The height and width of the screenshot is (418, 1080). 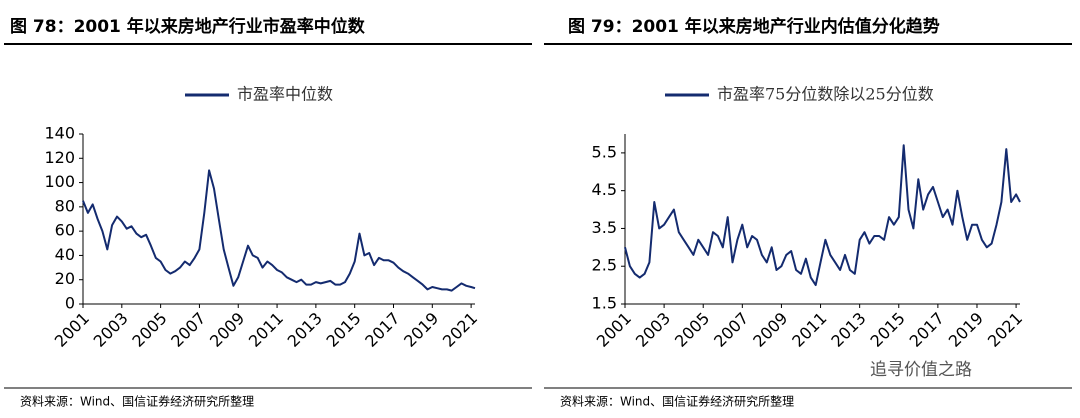 I want to click on watermark: 追寻价值之路, so click(x=921, y=370).